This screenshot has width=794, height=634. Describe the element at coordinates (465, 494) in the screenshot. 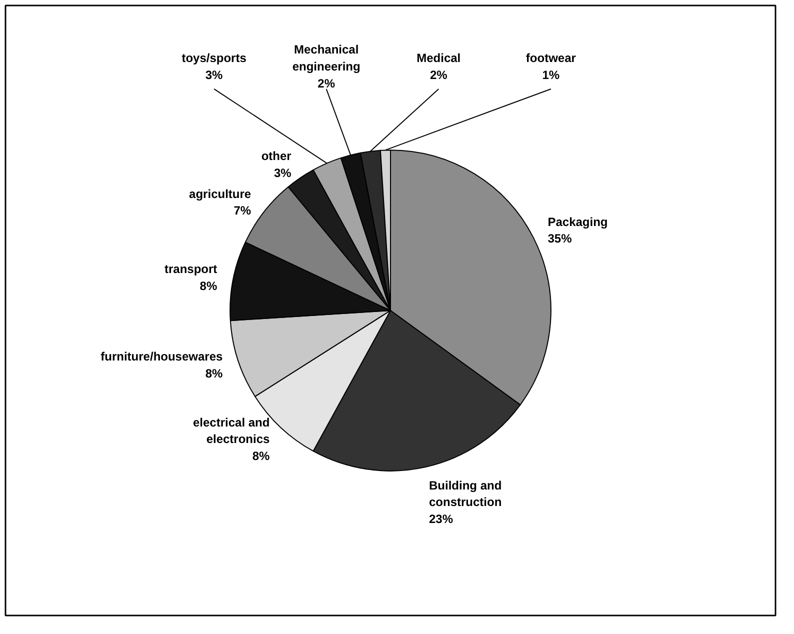

I see `slice-label: Building and construction` at that location.